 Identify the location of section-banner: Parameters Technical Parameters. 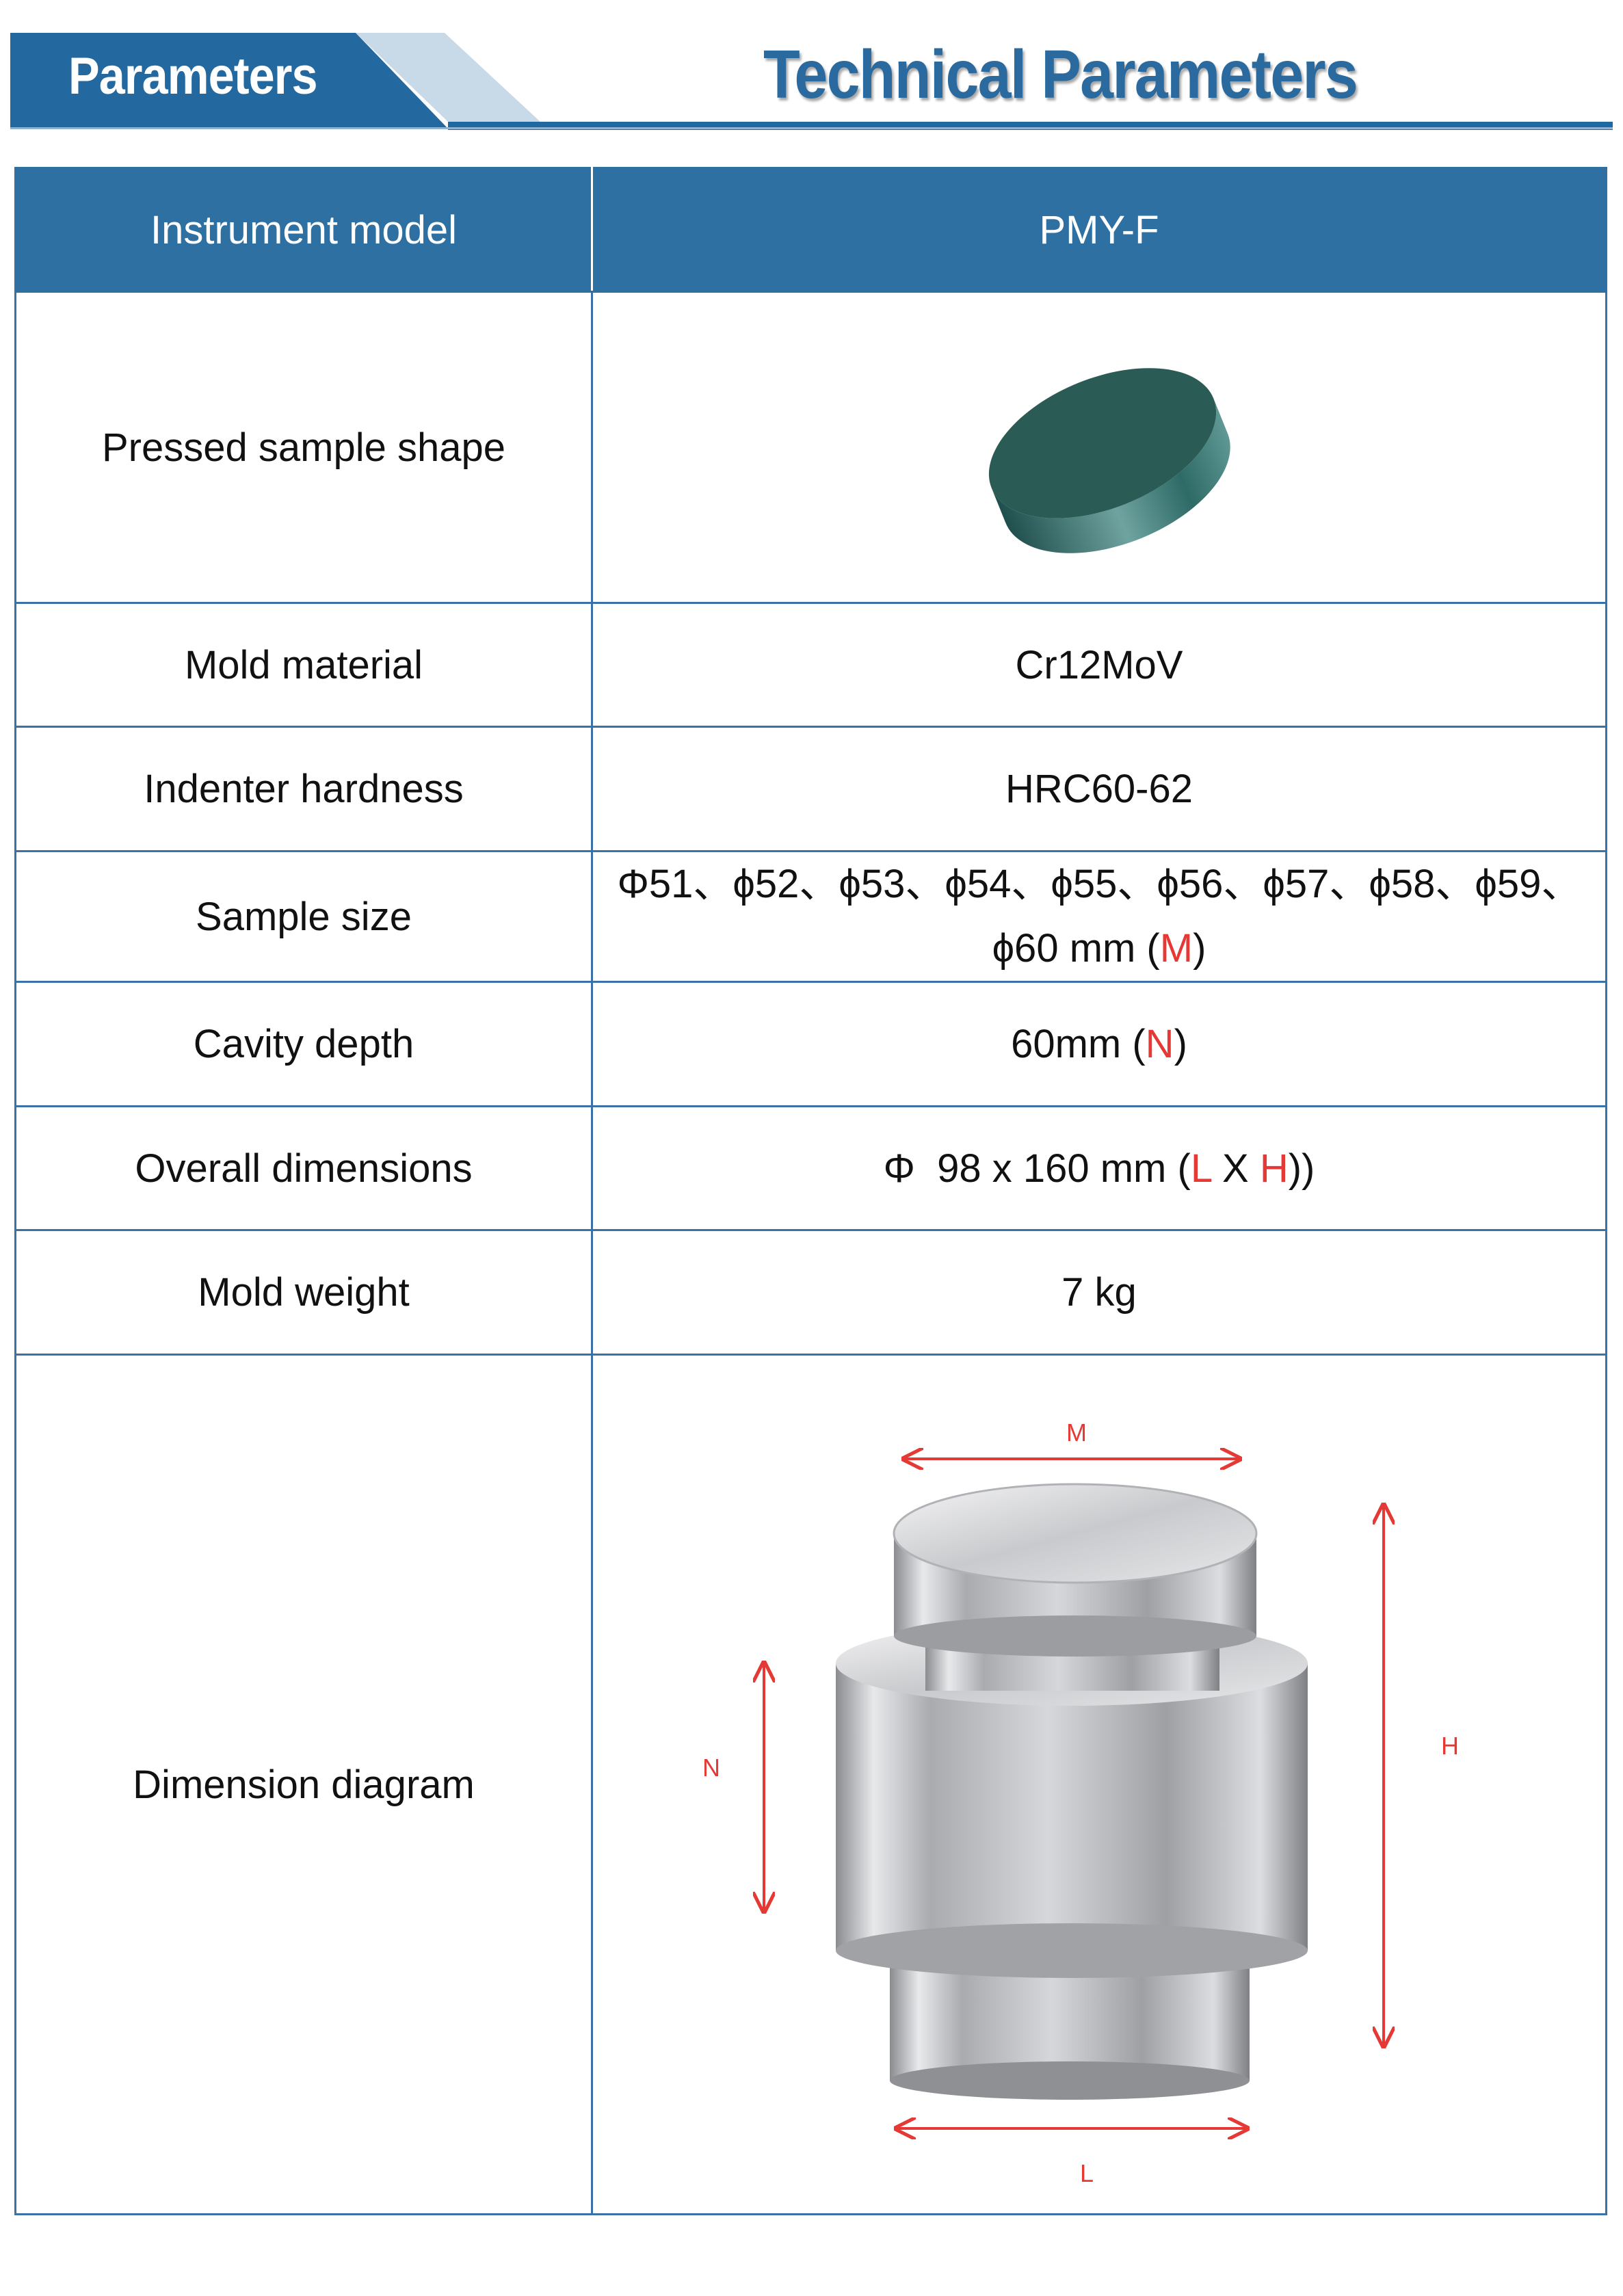
(812, 68).